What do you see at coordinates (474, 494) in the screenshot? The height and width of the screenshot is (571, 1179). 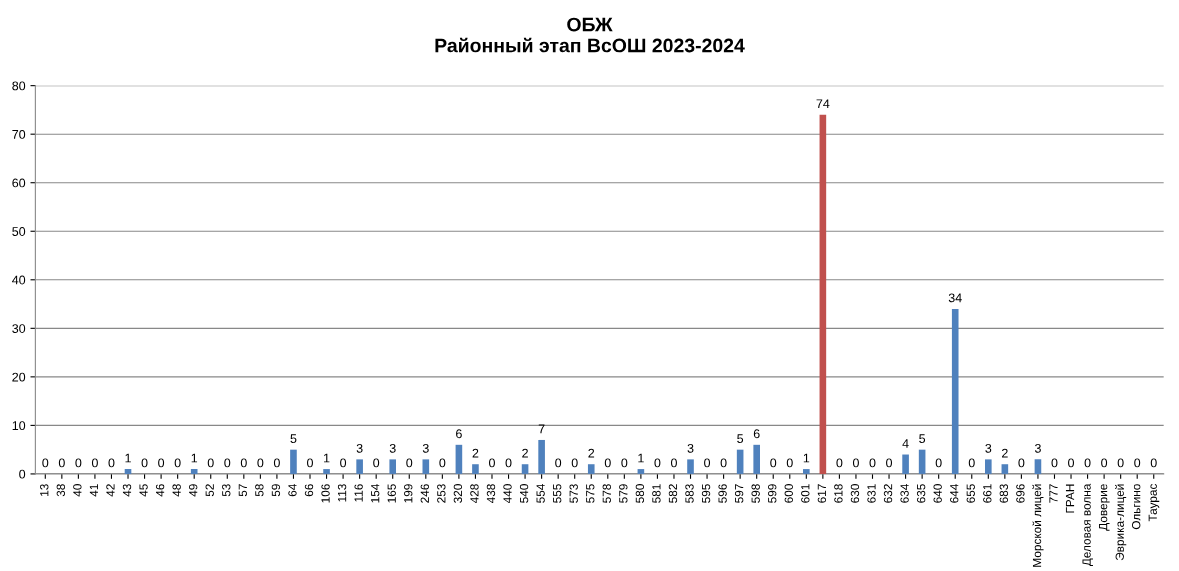 I see `x-tick-label: 428` at bounding box center [474, 494].